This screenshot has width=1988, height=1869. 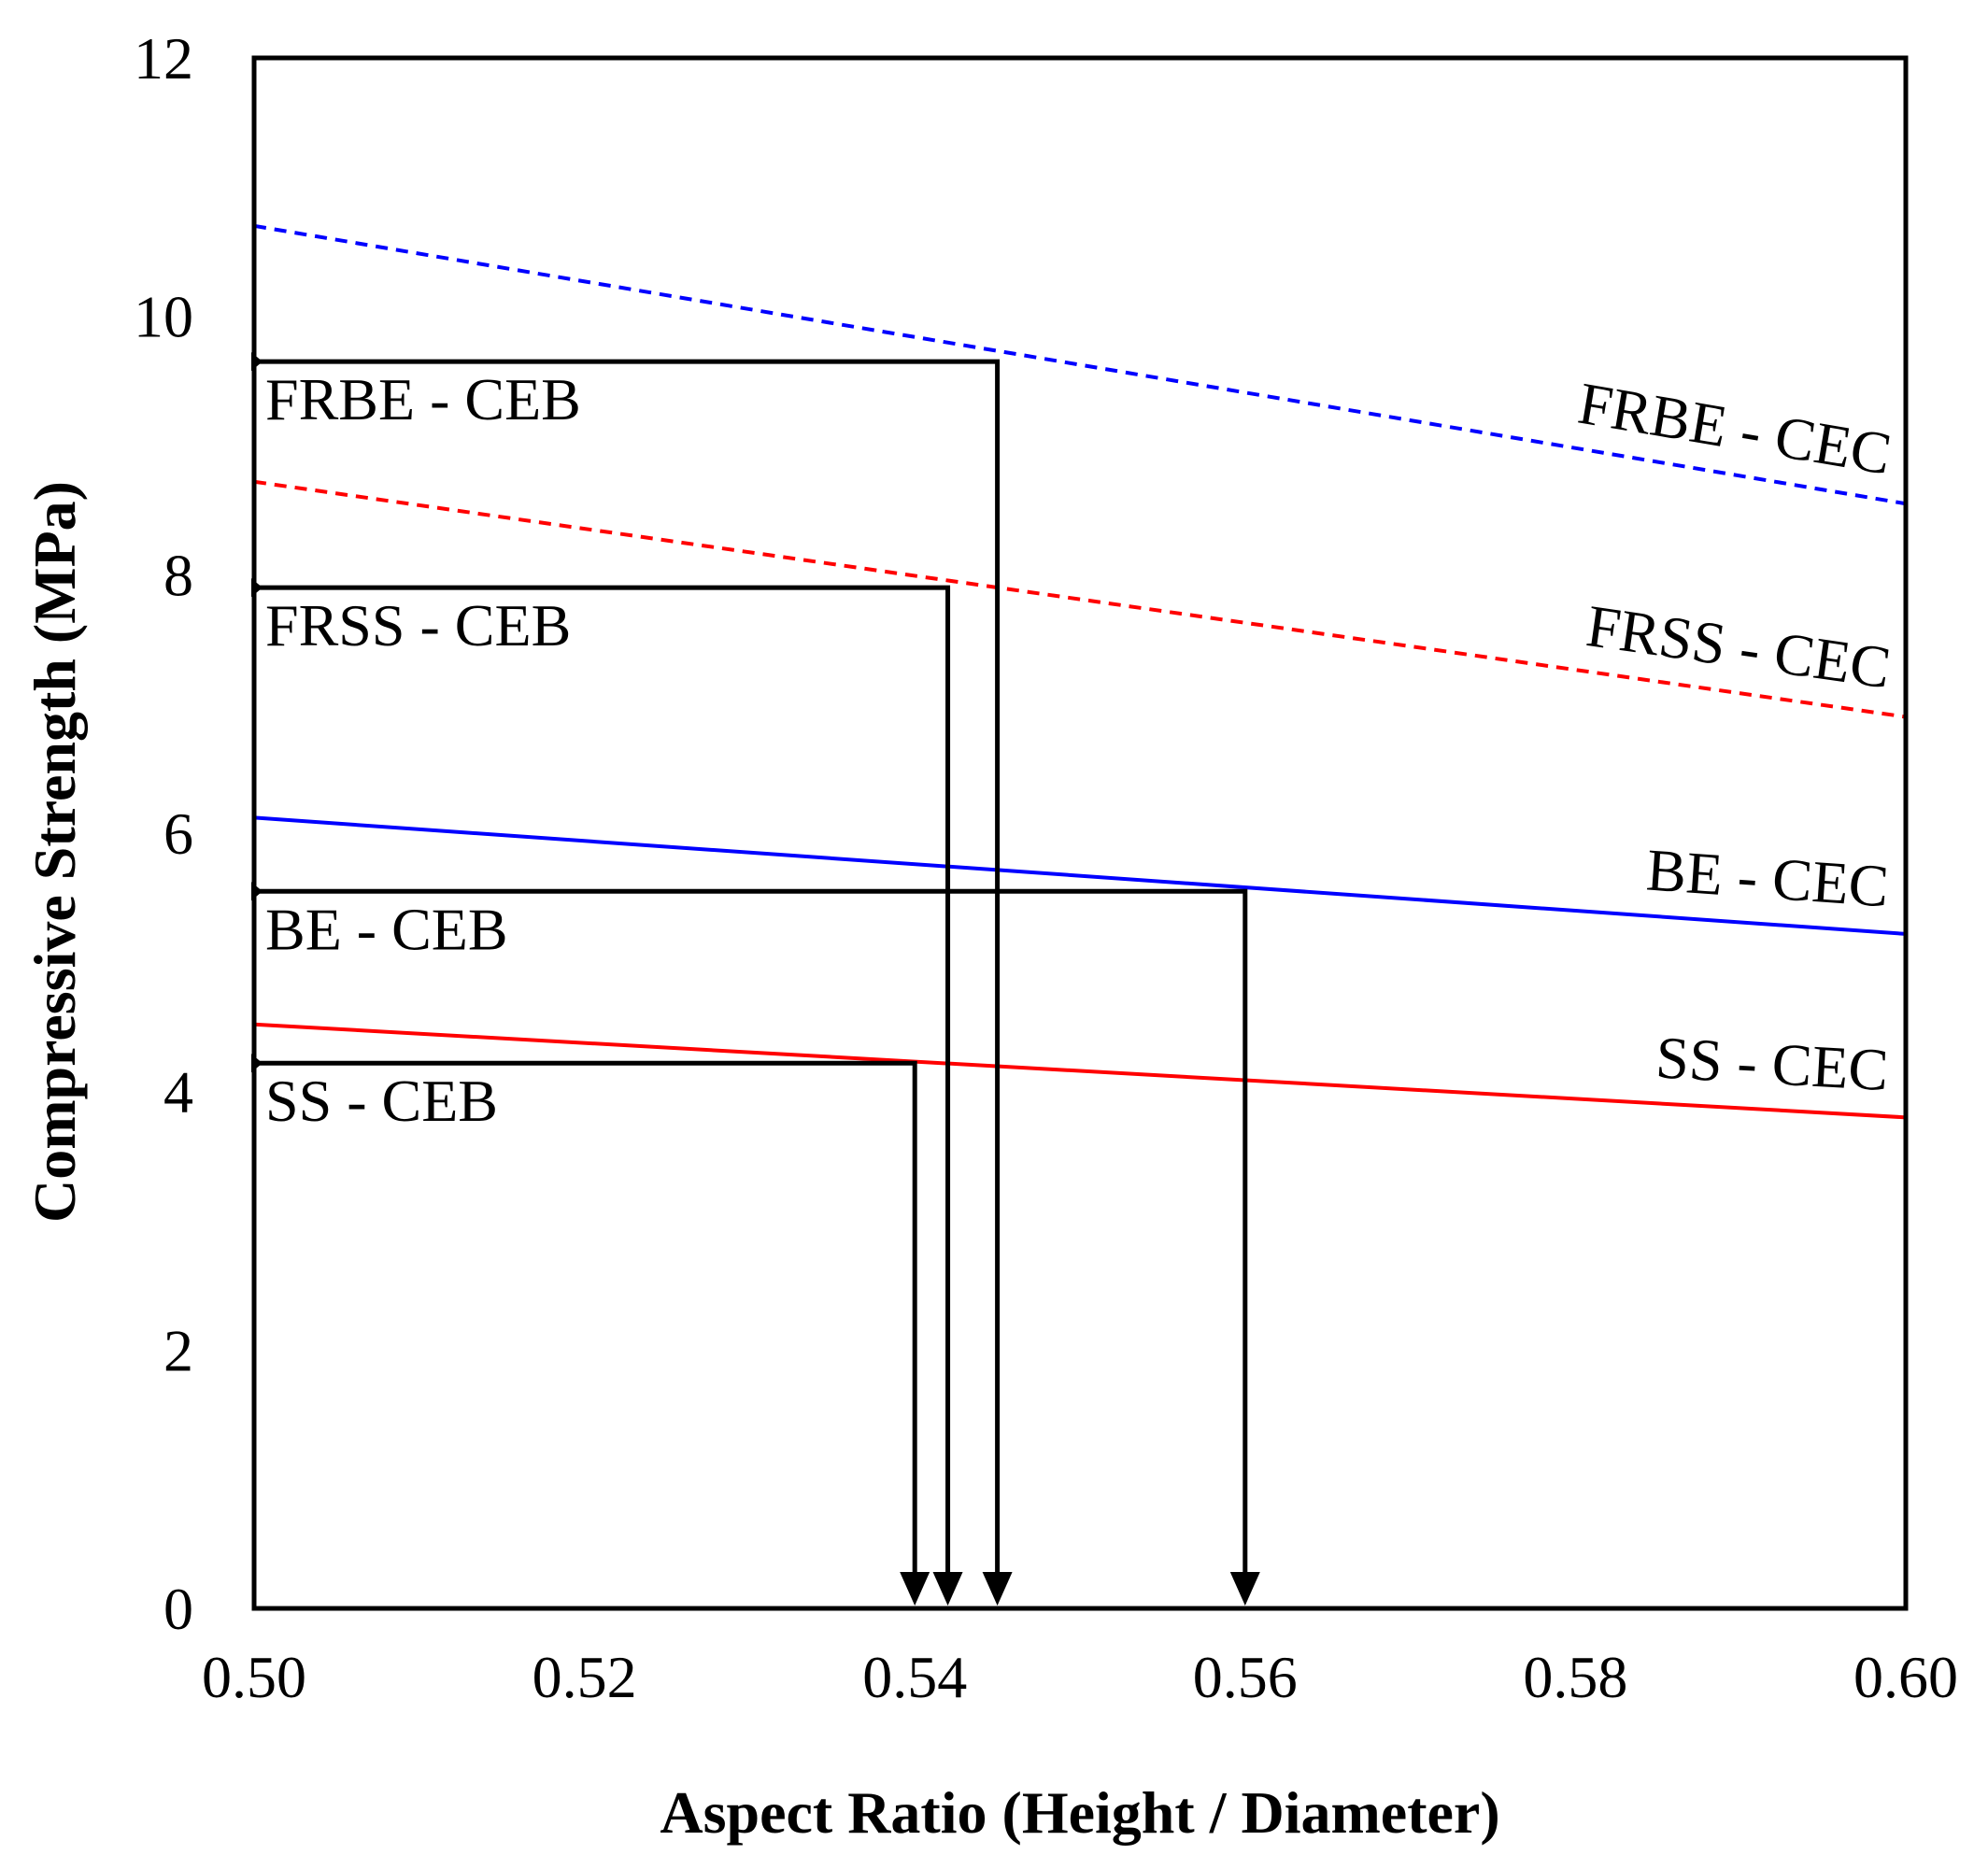 I want to click on y-tick-label: 2, so click(x=178, y=1350).